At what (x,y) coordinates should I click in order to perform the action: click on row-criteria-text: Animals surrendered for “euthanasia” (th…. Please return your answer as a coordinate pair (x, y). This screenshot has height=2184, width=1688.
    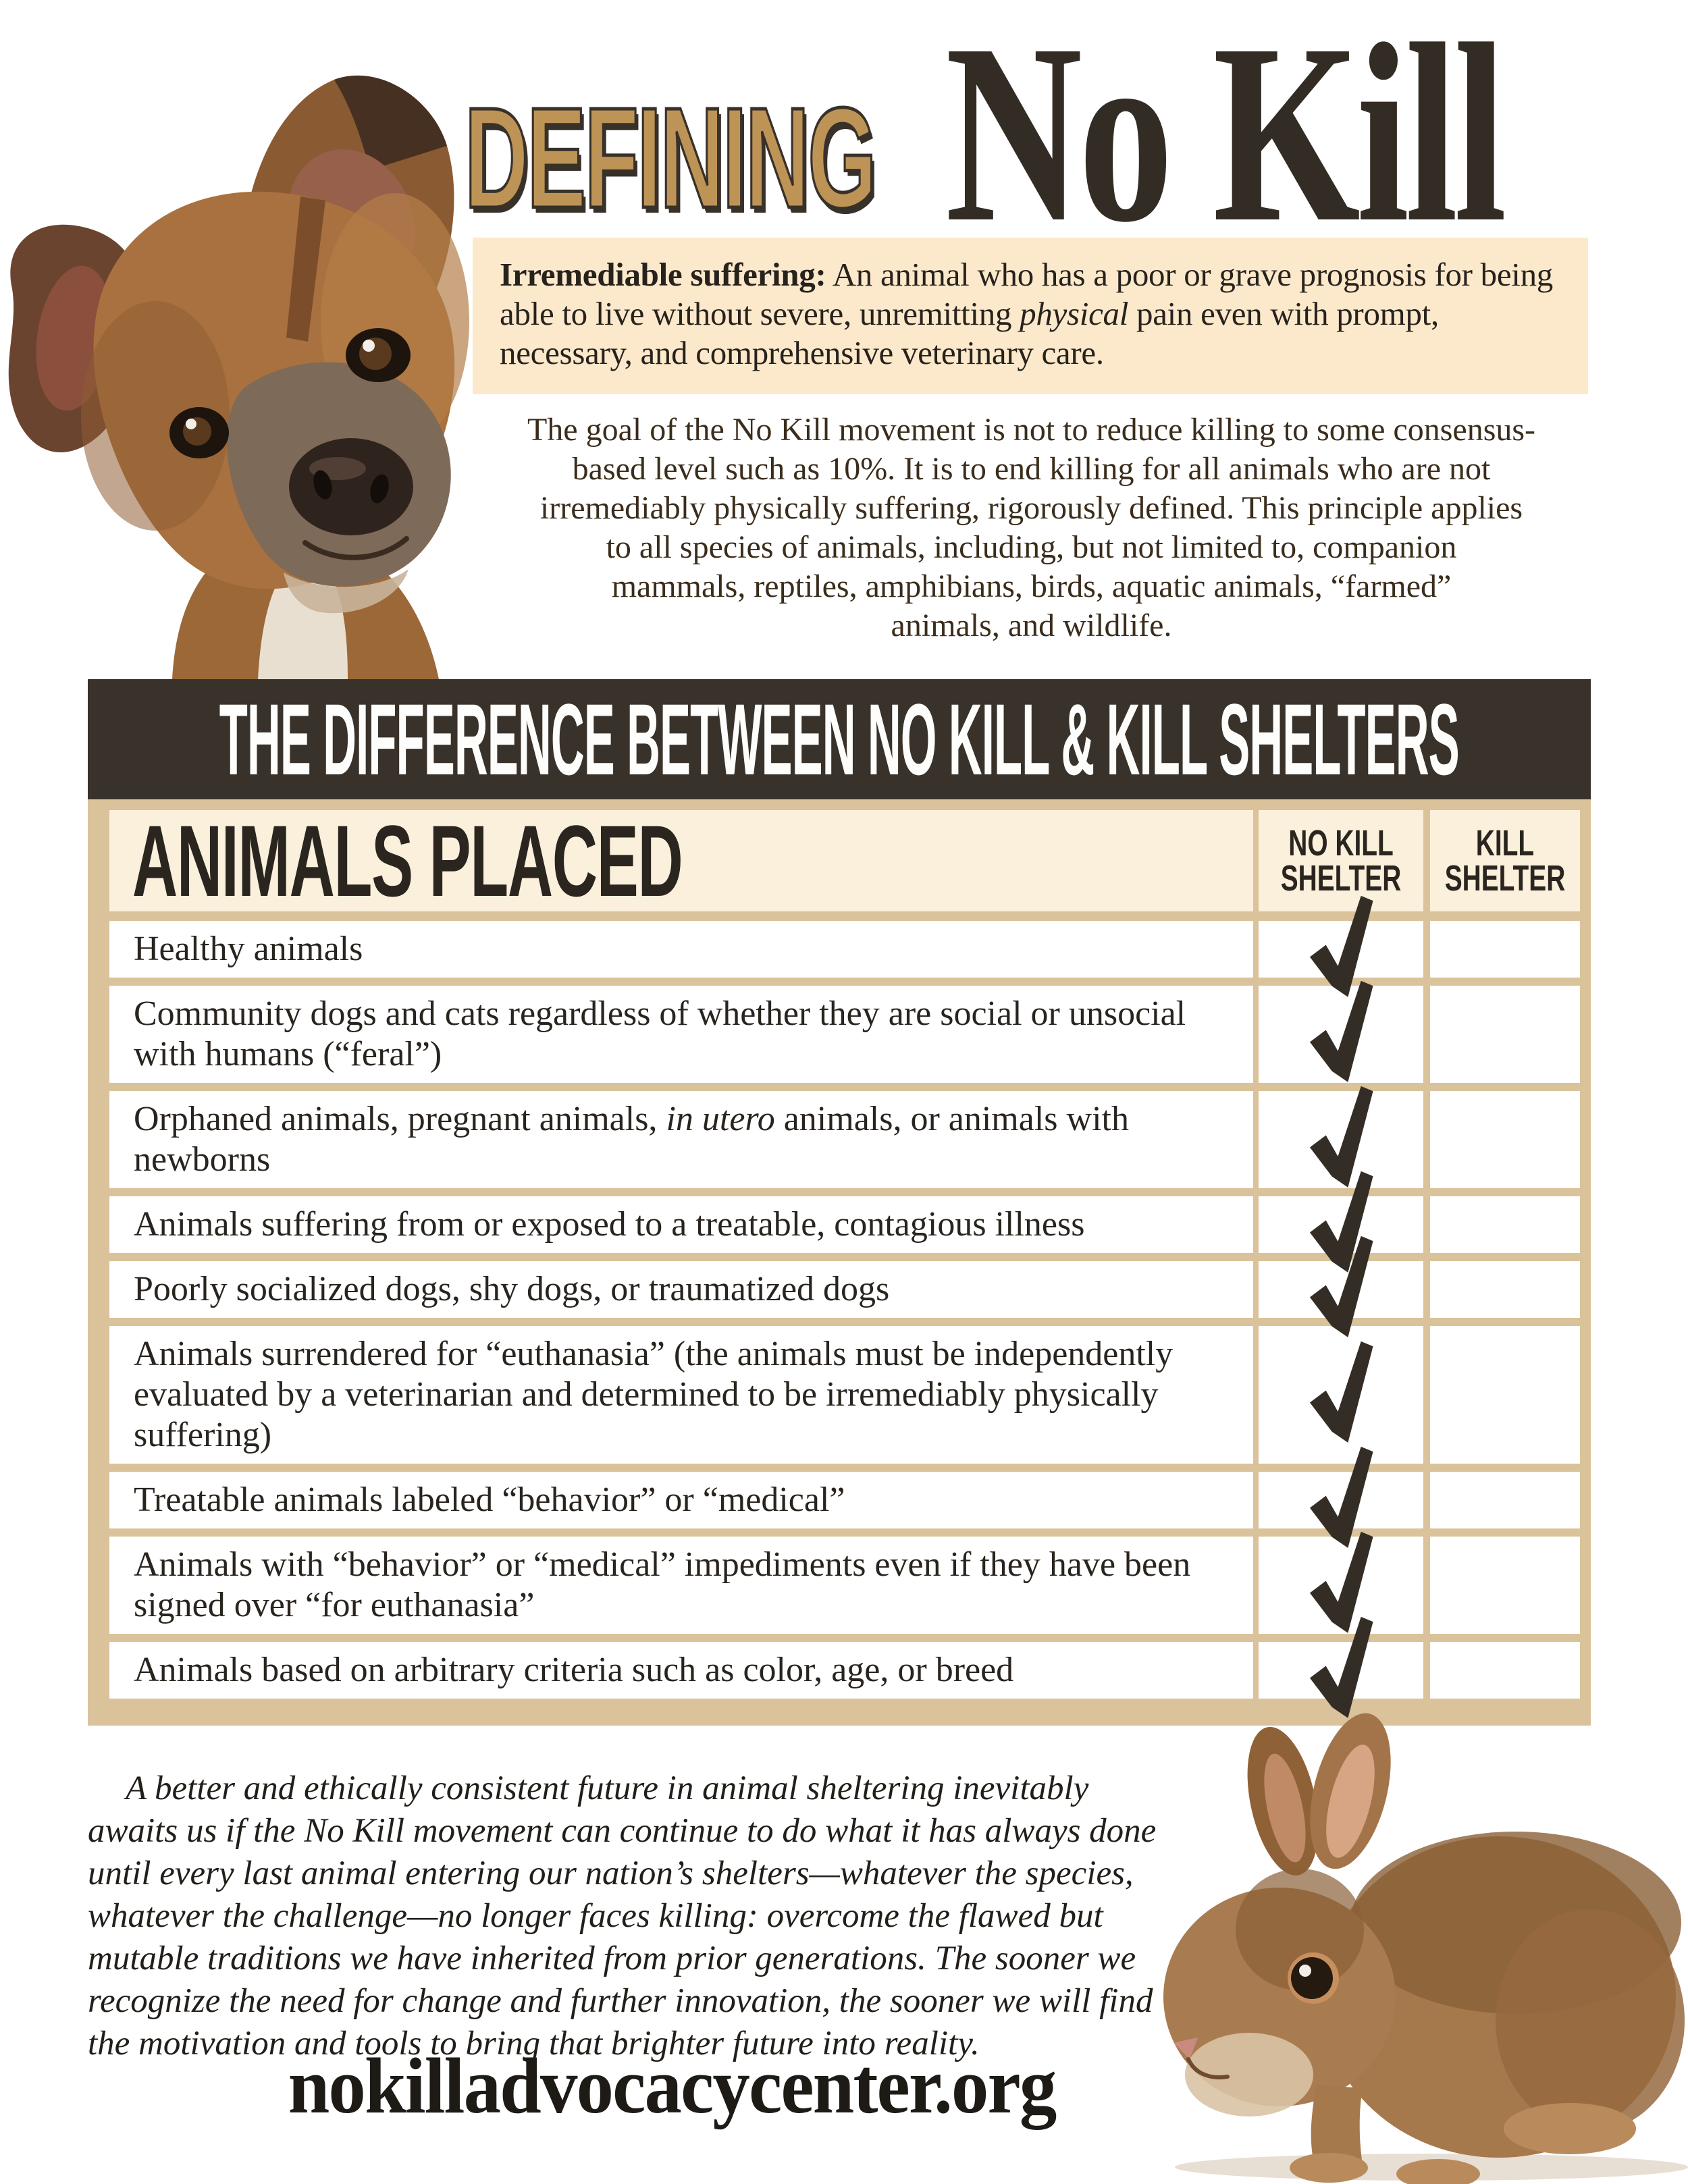
    Looking at the image, I should click on (681, 1395).